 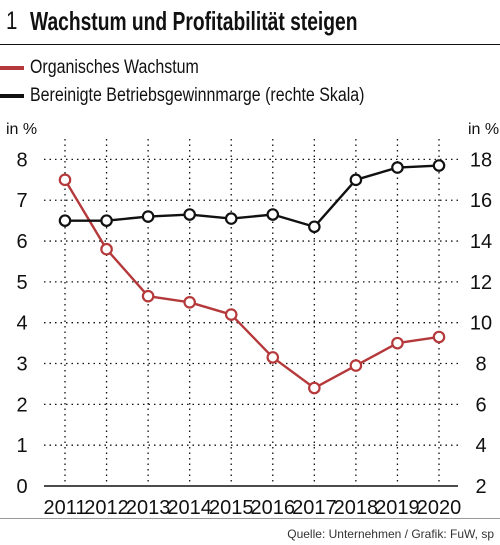 What do you see at coordinates (21, 160) in the screenshot?
I see `left-tick-label: 8` at bounding box center [21, 160].